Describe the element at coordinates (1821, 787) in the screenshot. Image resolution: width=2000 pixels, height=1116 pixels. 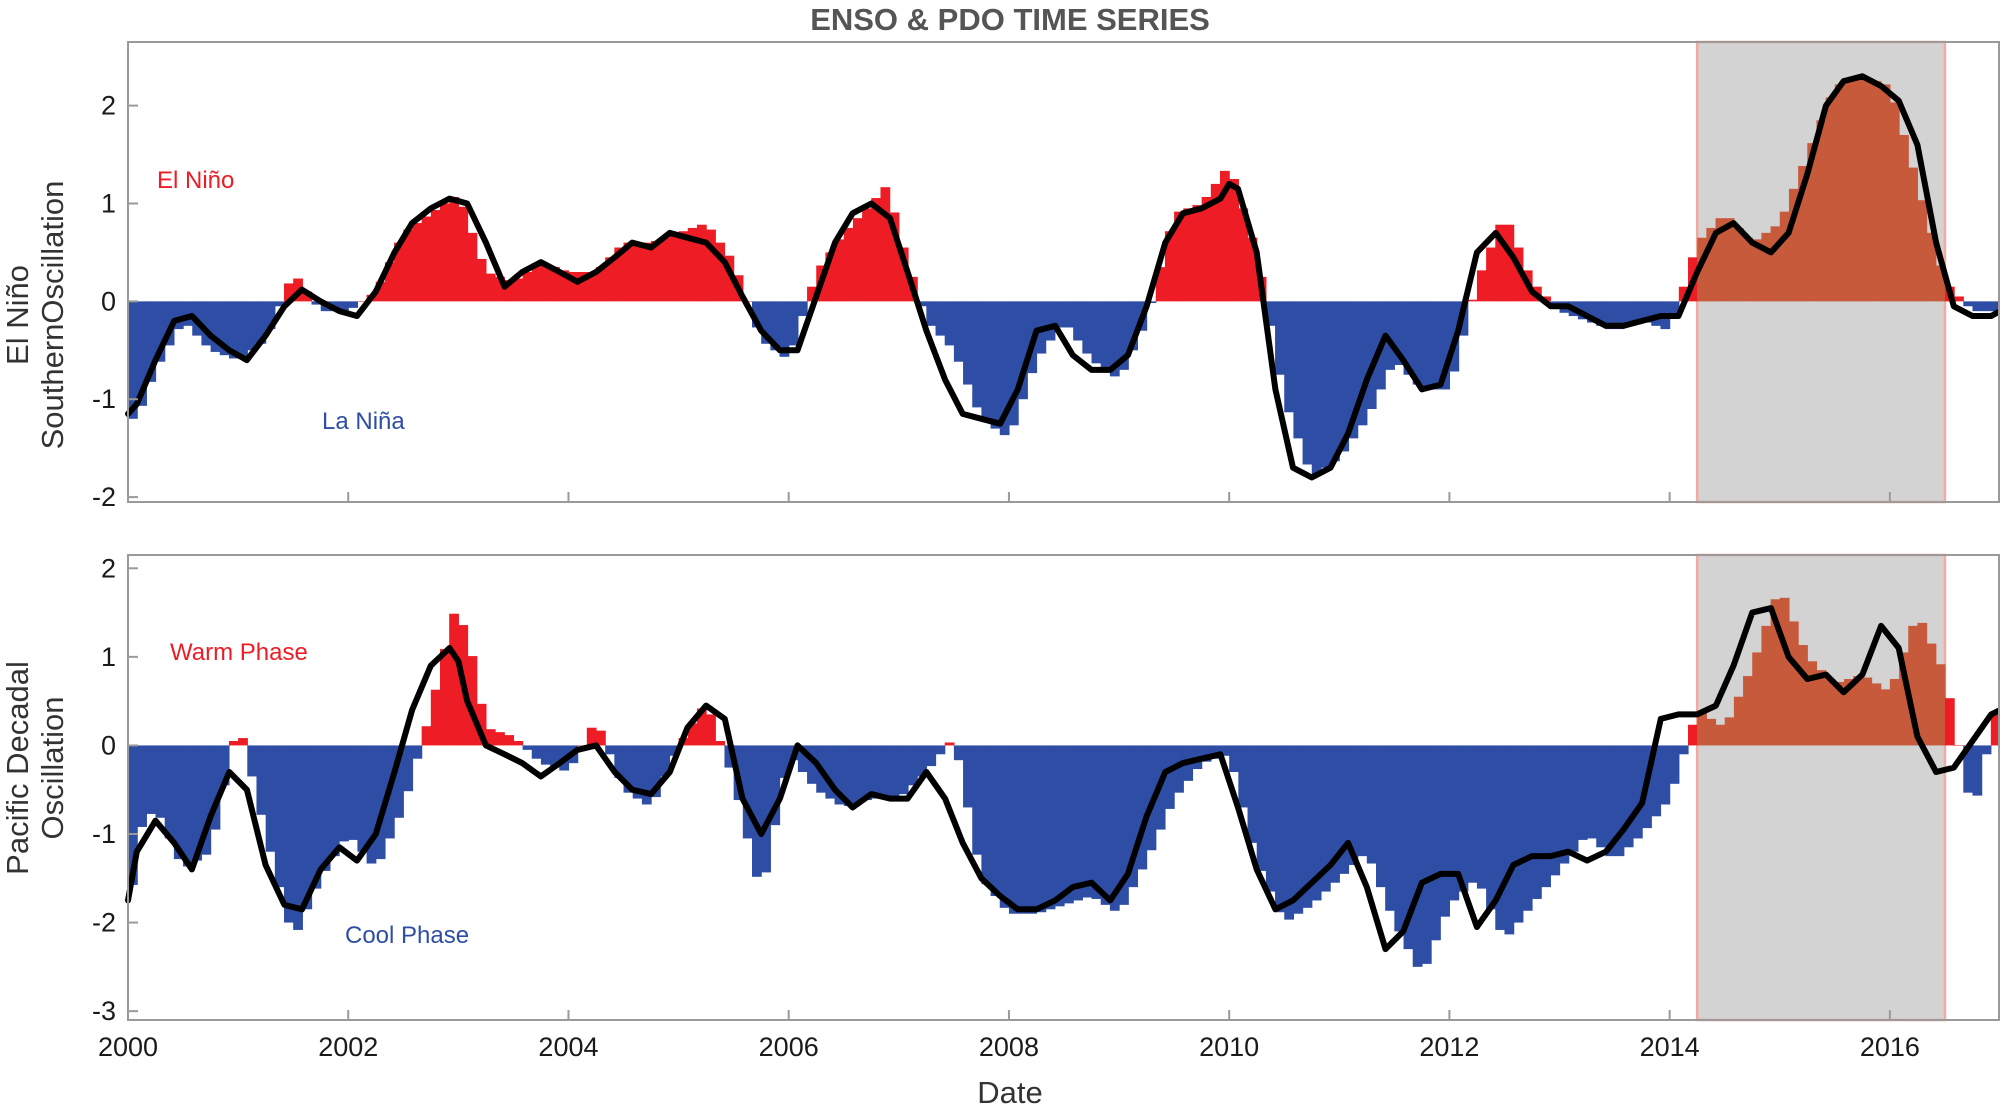
I see `pdo-highlight-period` at that location.